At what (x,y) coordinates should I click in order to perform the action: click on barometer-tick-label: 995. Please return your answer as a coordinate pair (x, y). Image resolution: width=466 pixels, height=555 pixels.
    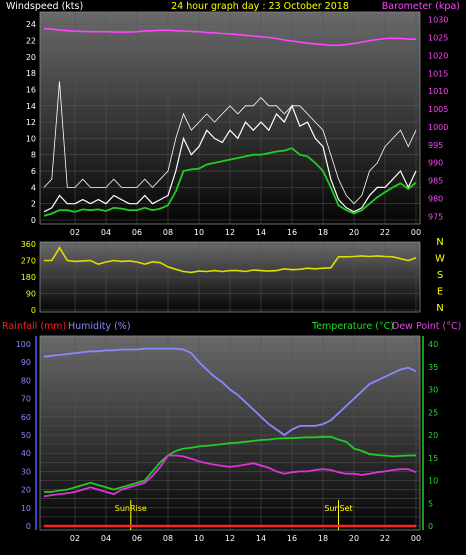
    Looking at the image, I should click on (435, 145).